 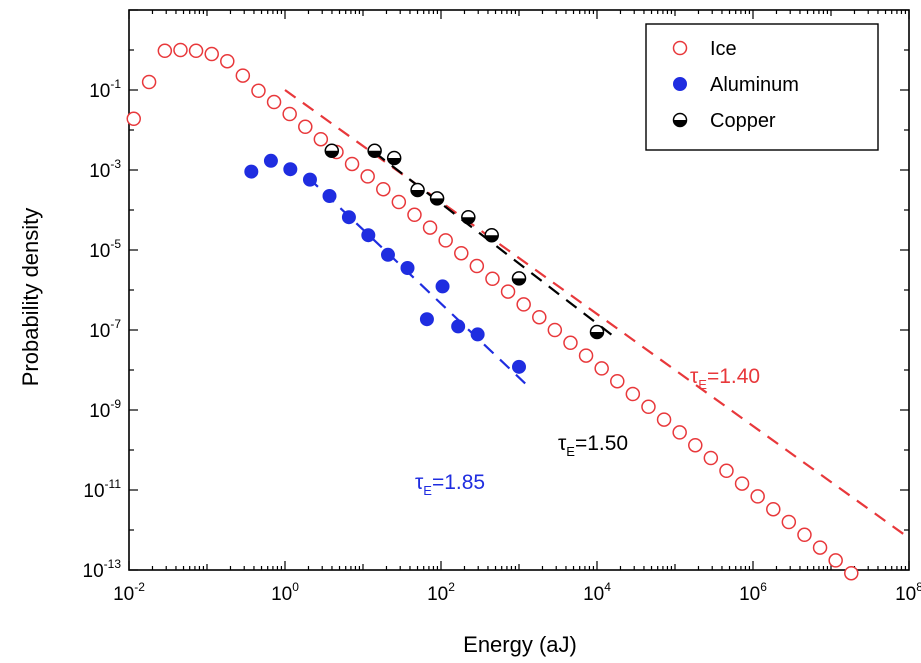 I want to click on x-tick-label: 10⁸, so click(x=908, y=592).